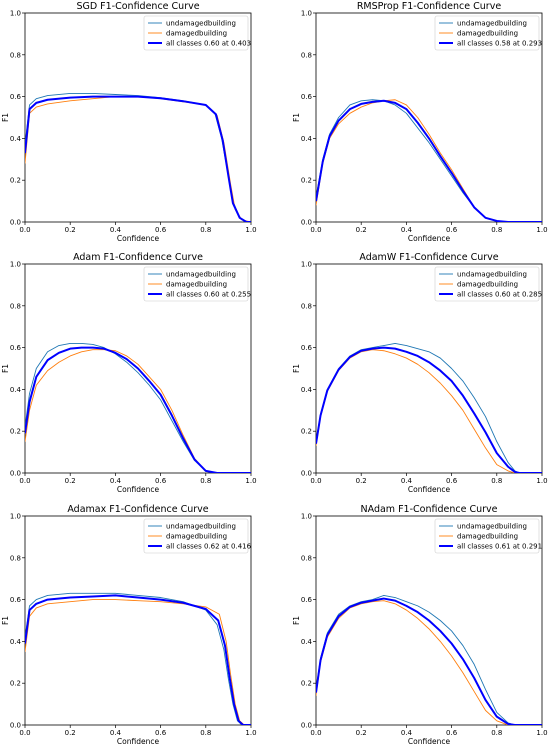  I want to click on legend-label-all: all classes 0.61 at 0.291, so click(499, 547).